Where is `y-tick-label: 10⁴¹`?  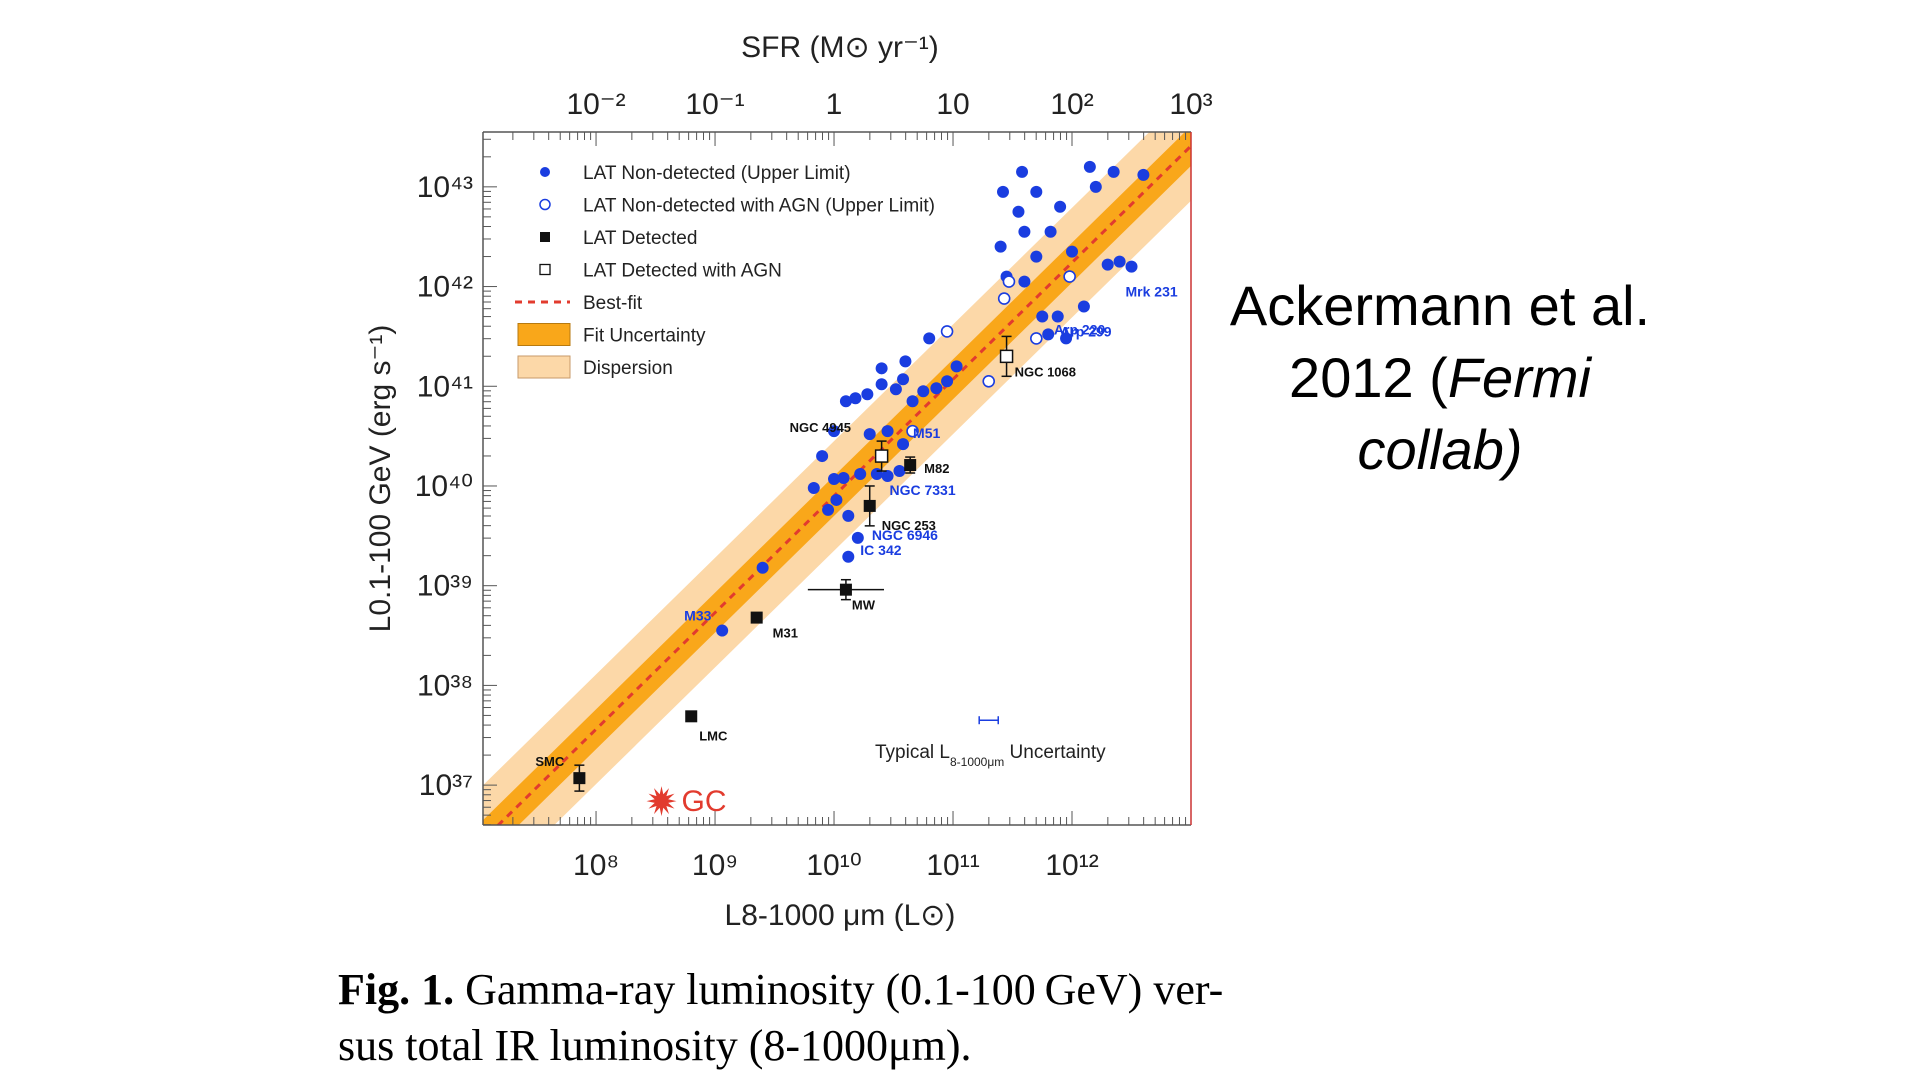 y-tick-label: 10⁴¹ is located at coordinates (445, 386).